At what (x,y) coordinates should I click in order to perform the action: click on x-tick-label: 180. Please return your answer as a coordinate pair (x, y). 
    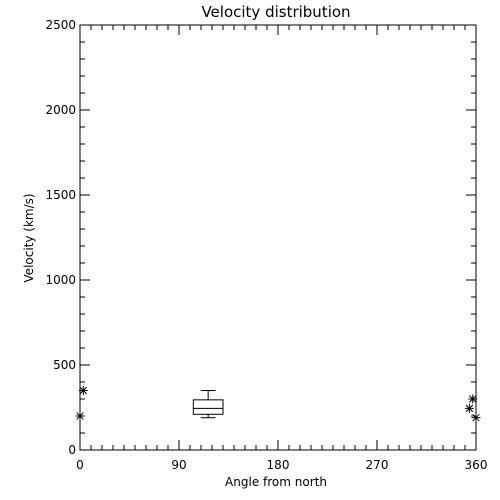
    Looking at the image, I should click on (278, 465).